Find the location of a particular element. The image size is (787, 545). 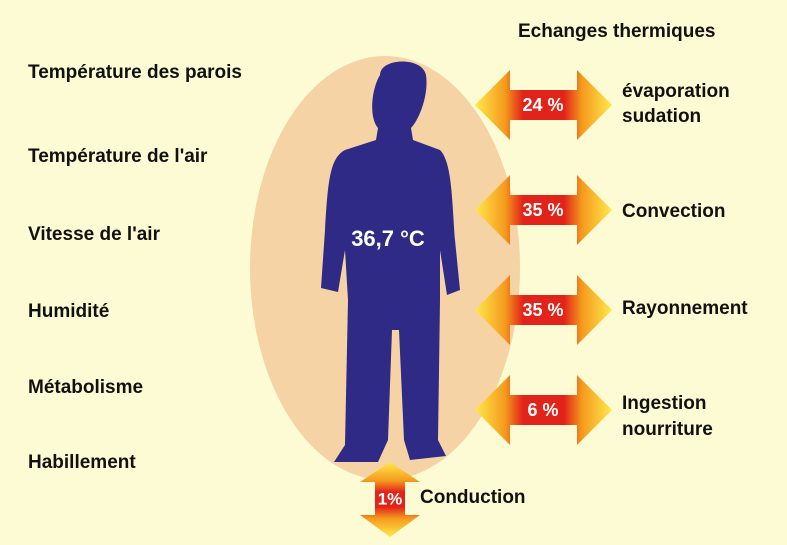

exchange-label: Ingestion is located at coordinates (664, 403).